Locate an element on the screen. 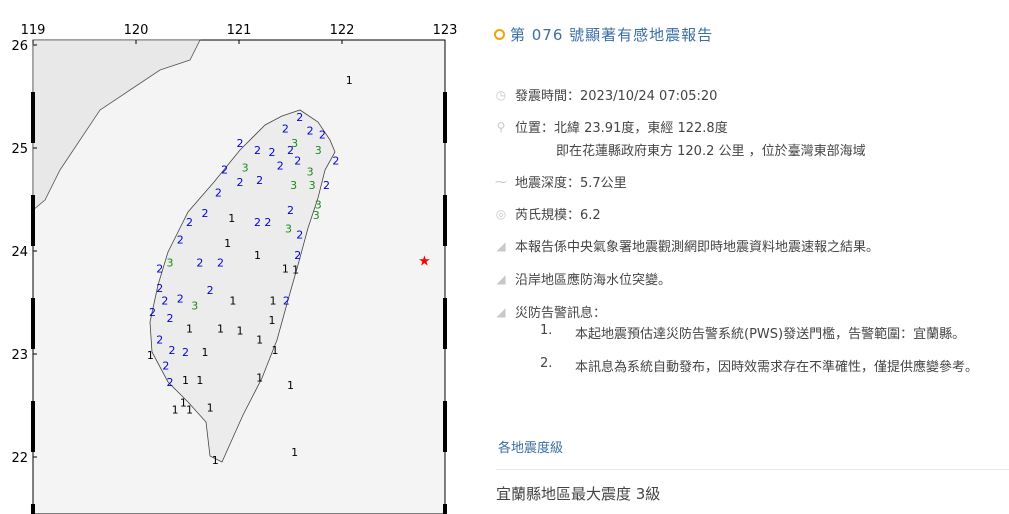 The width and height of the screenshot is (1009, 514). note-text: 本報告係中央氣象署地震觀測網即時地震資料地震速報之結果。 is located at coordinates (697, 247).